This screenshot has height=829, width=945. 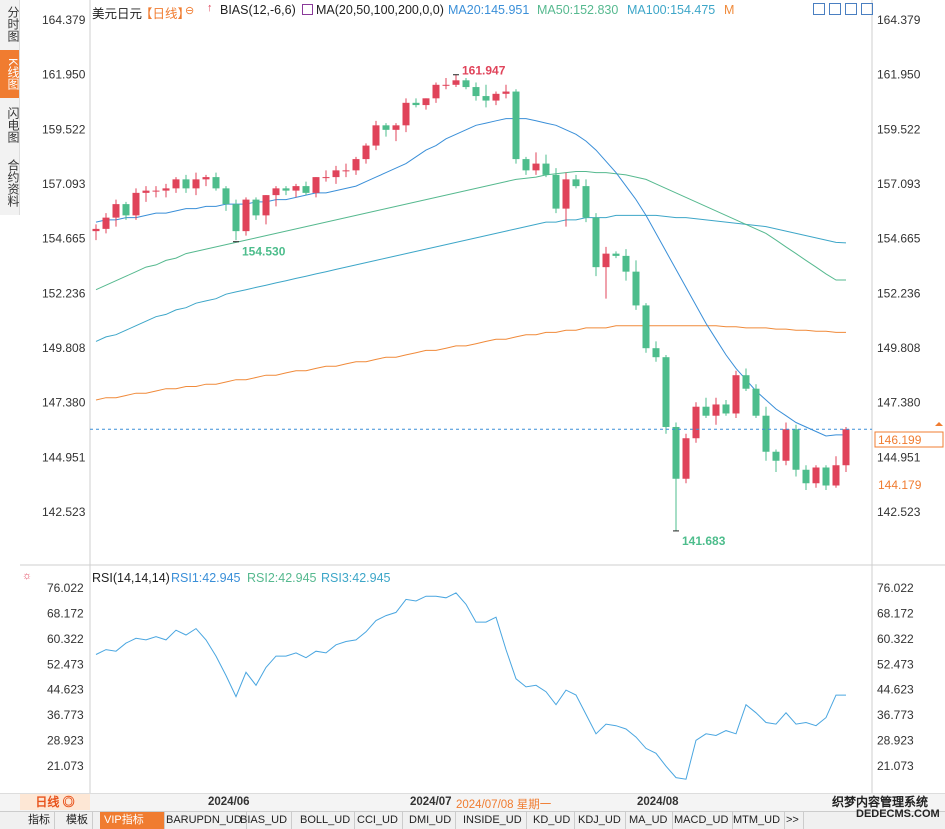 I want to click on tab-kd: KD_UD, so click(x=552, y=820).